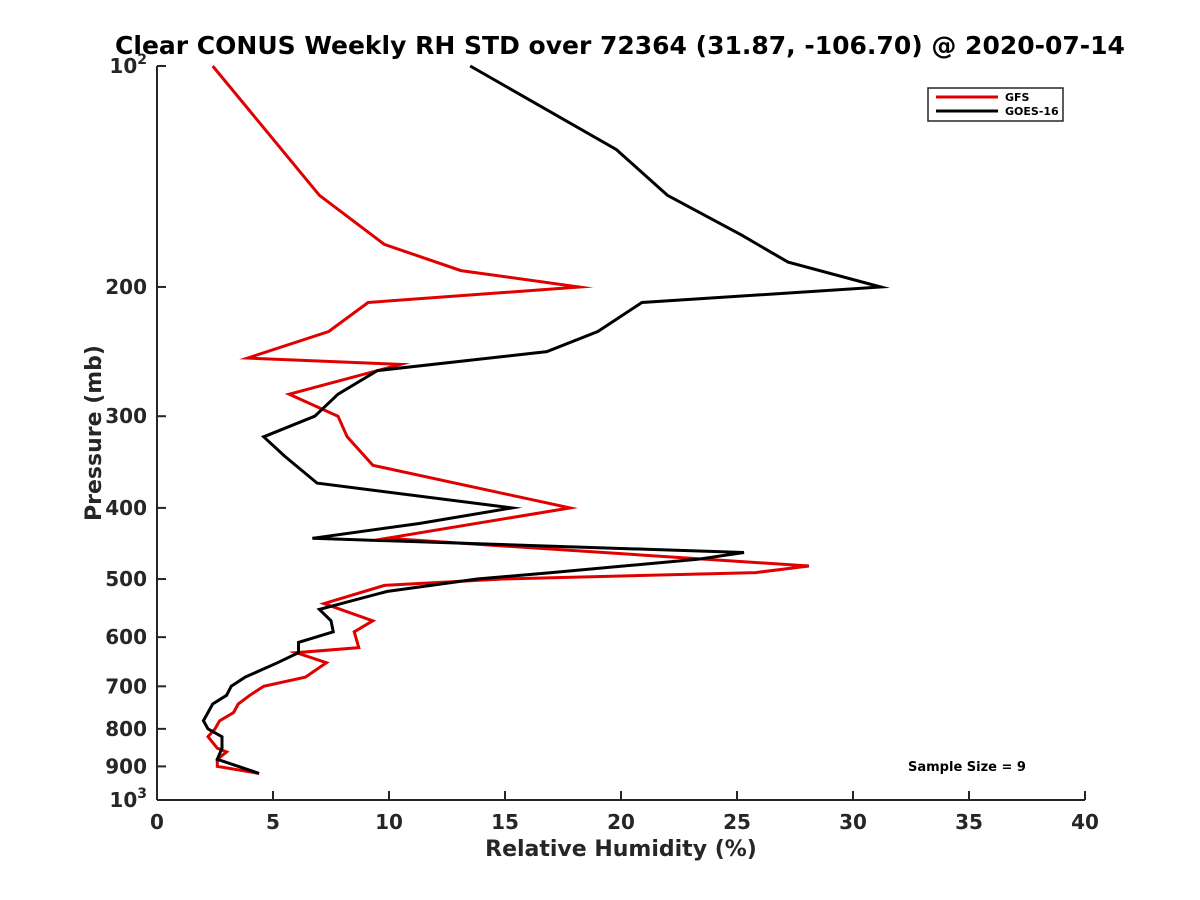  What do you see at coordinates (969, 822) in the screenshot?
I see `x-tick-label: 35` at bounding box center [969, 822].